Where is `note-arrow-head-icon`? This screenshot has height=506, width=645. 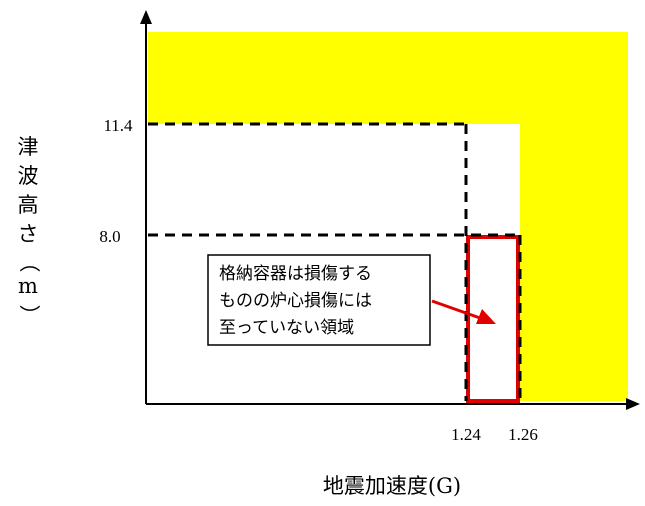
note-arrow-head-icon is located at coordinates (486, 316).